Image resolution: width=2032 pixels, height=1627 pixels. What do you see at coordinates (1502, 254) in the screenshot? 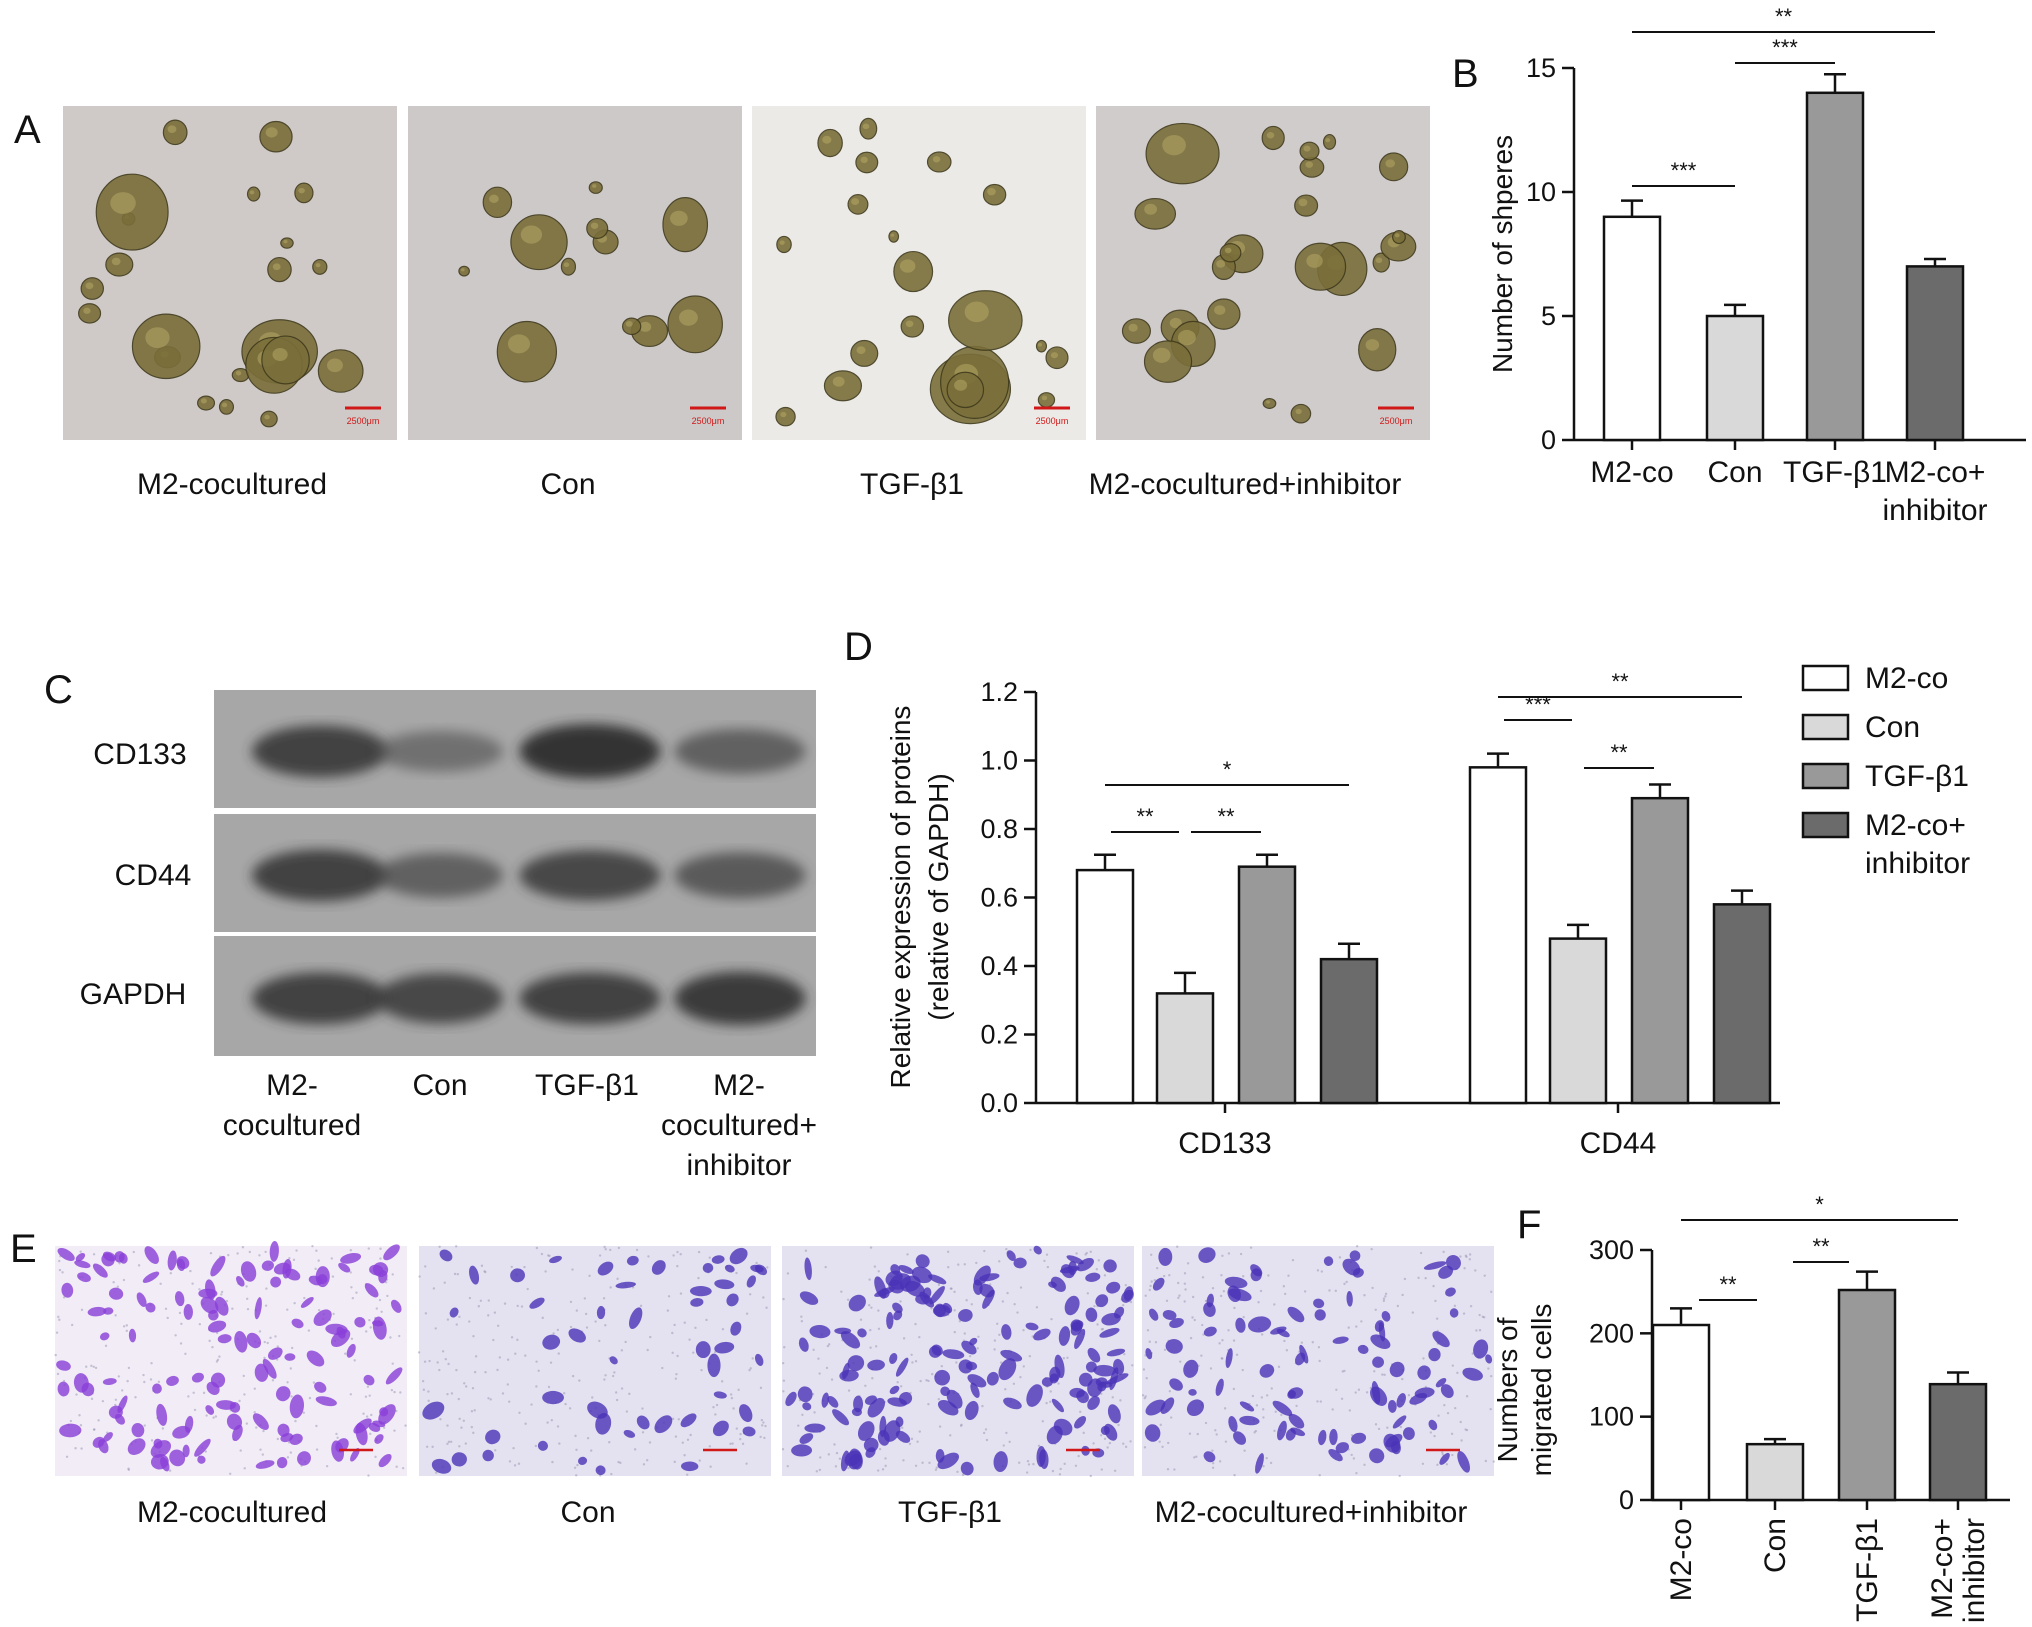
I see `y-axis-title: Number of shperes` at bounding box center [1502, 254].